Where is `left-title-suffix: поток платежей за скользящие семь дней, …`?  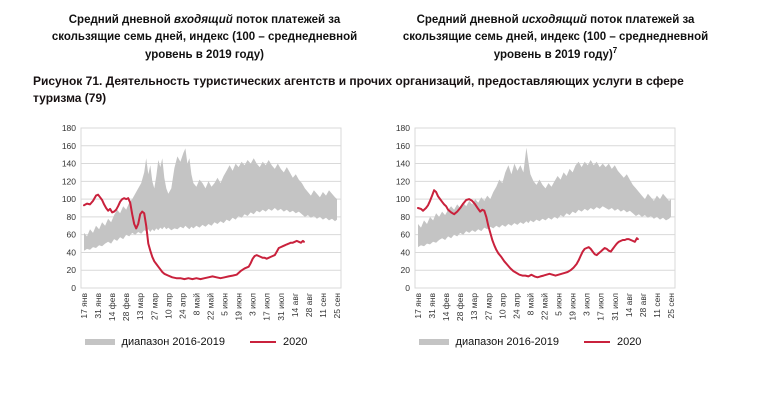 left-title-suffix: поток платежей за скользящие семь дней, … is located at coordinates (204, 37).